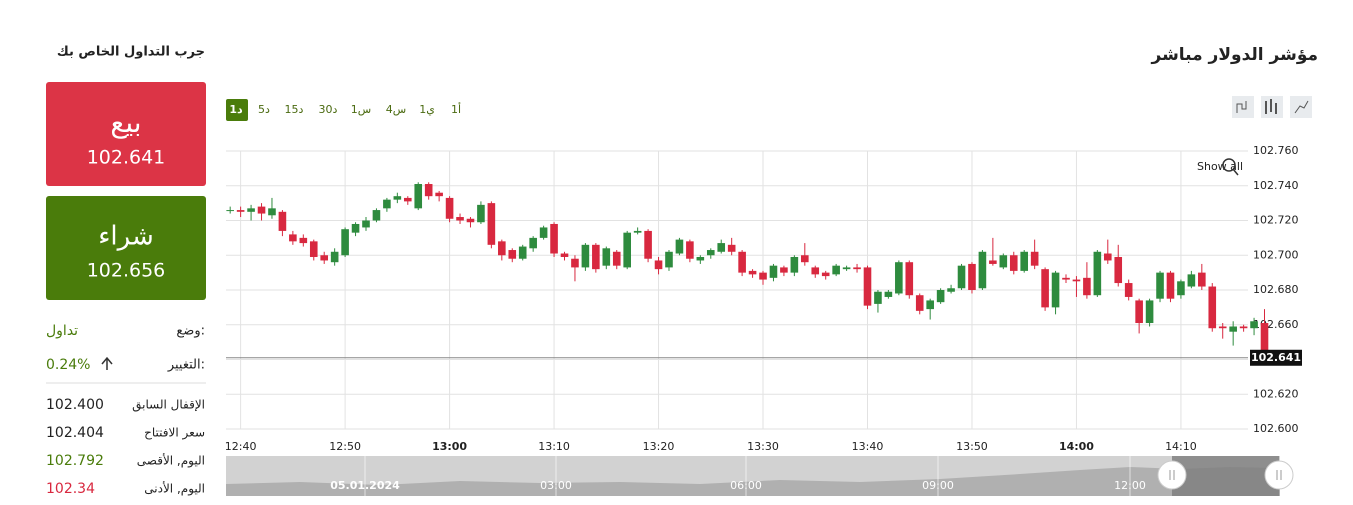  I want to click on change-label: التغيير:, so click(186, 365).